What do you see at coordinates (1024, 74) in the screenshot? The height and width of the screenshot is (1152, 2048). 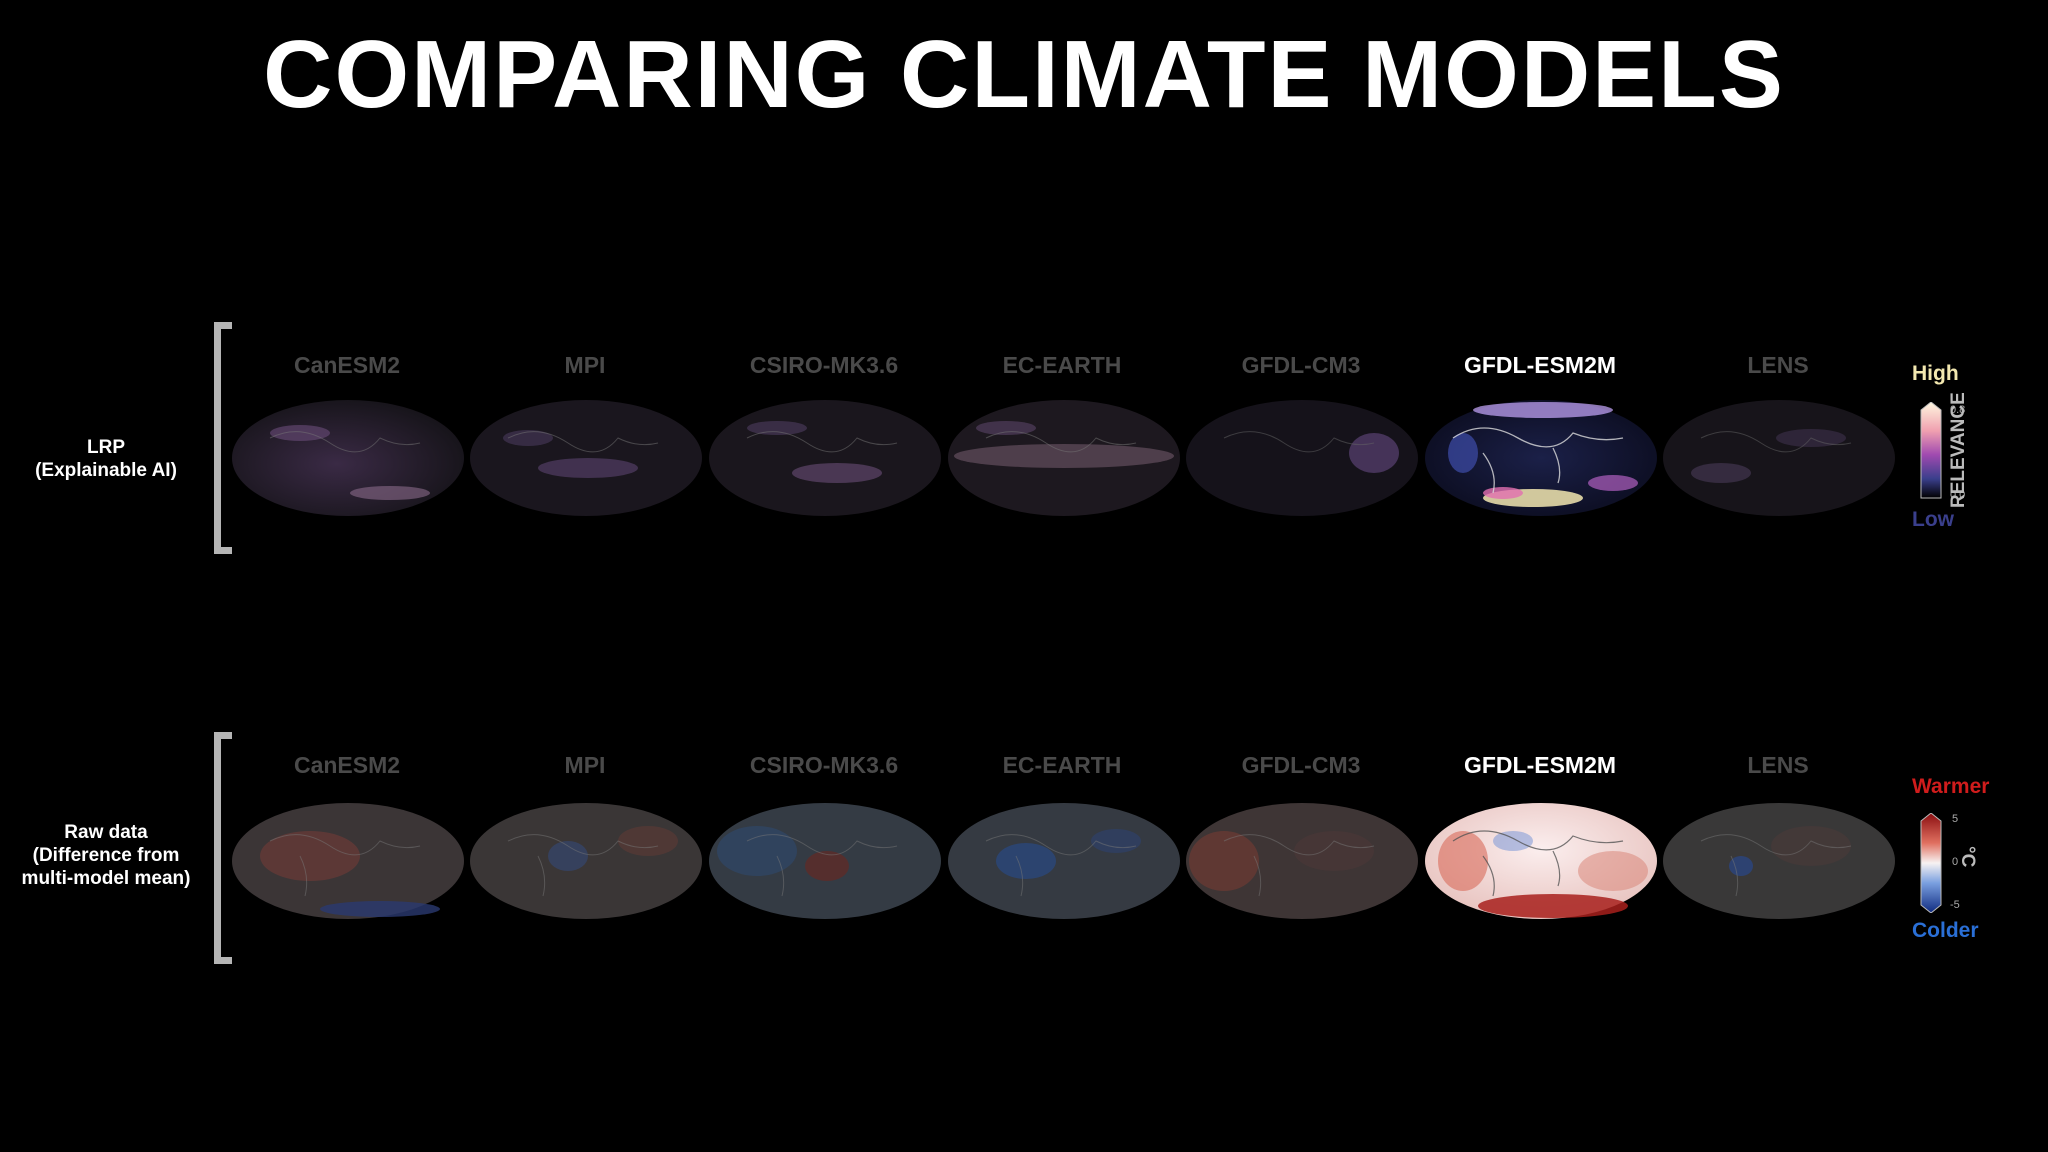 I see `page-title: COMPARING CLIMATE MODELS` at bounding box center [1024, 74].